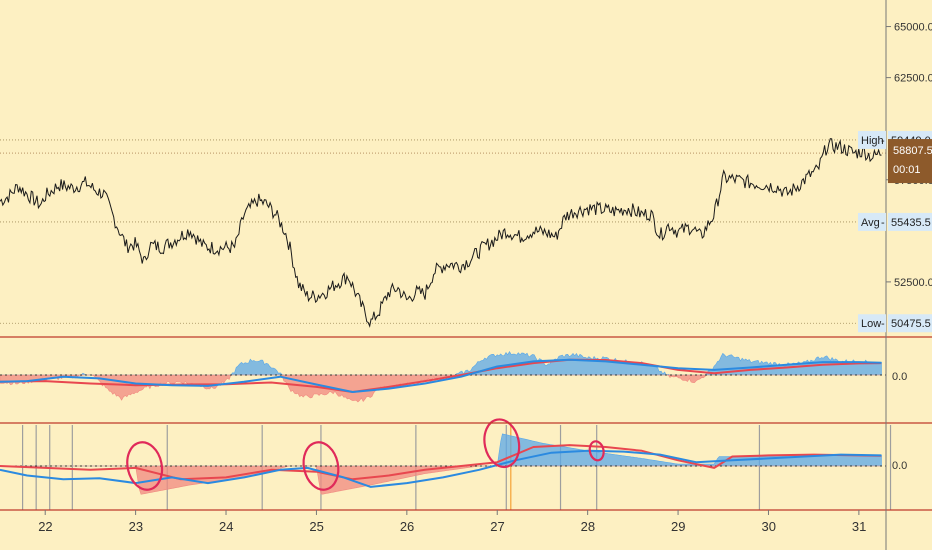  What do you see at coordinates (407, 526) in the screenshot?
I see `x-tick-label-4: 26` at bounding box center [407, 526].